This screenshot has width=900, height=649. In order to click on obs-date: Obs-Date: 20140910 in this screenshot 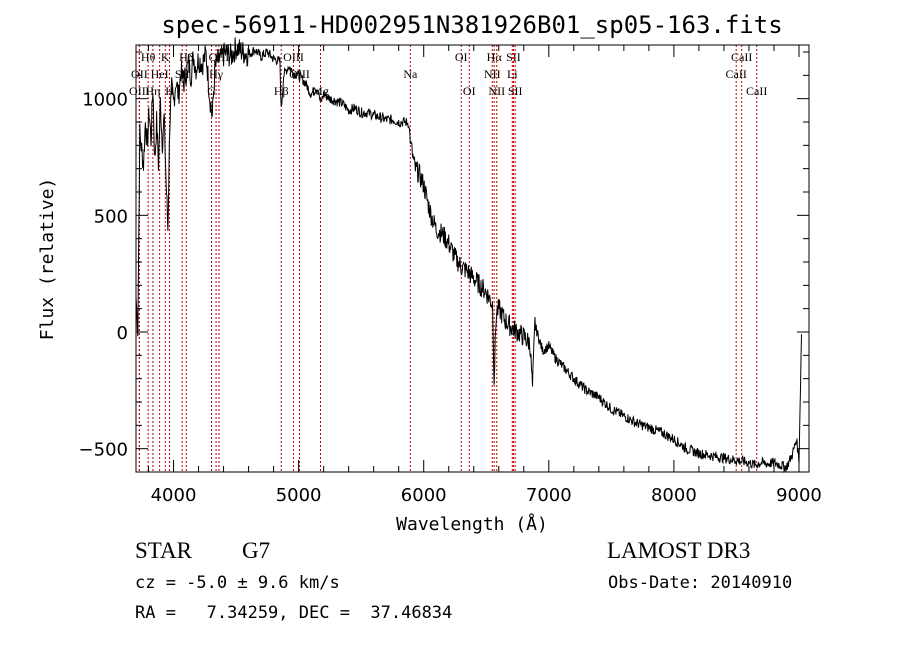, I will do `click(700, 583)`.